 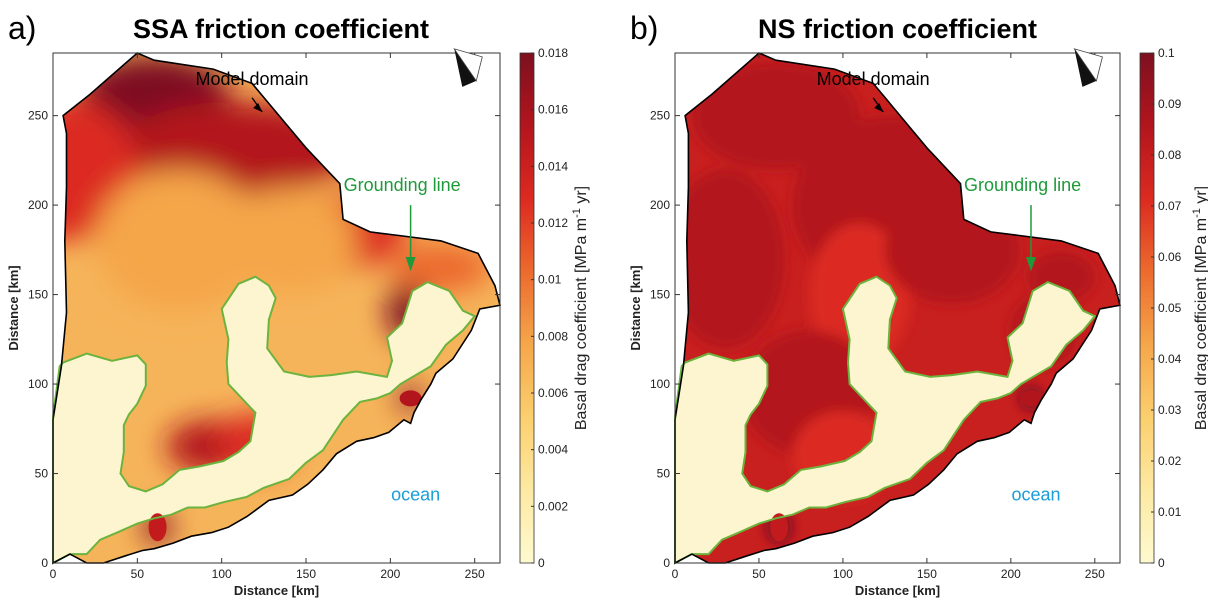 I want to click on colorbar-tick-label: 0.09, so click(x=1170, y=104).